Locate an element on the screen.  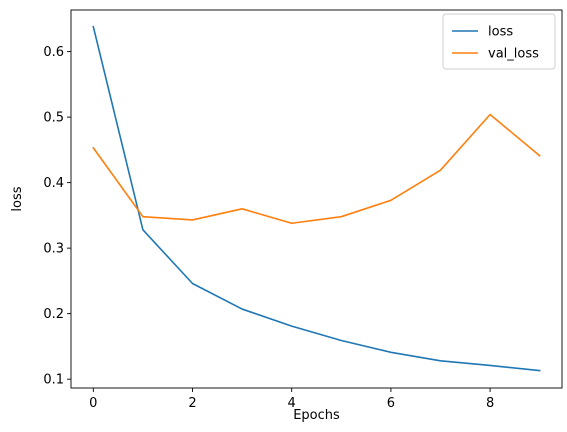
y-tick-label: 0.4 is located at coordinates (53, 183).